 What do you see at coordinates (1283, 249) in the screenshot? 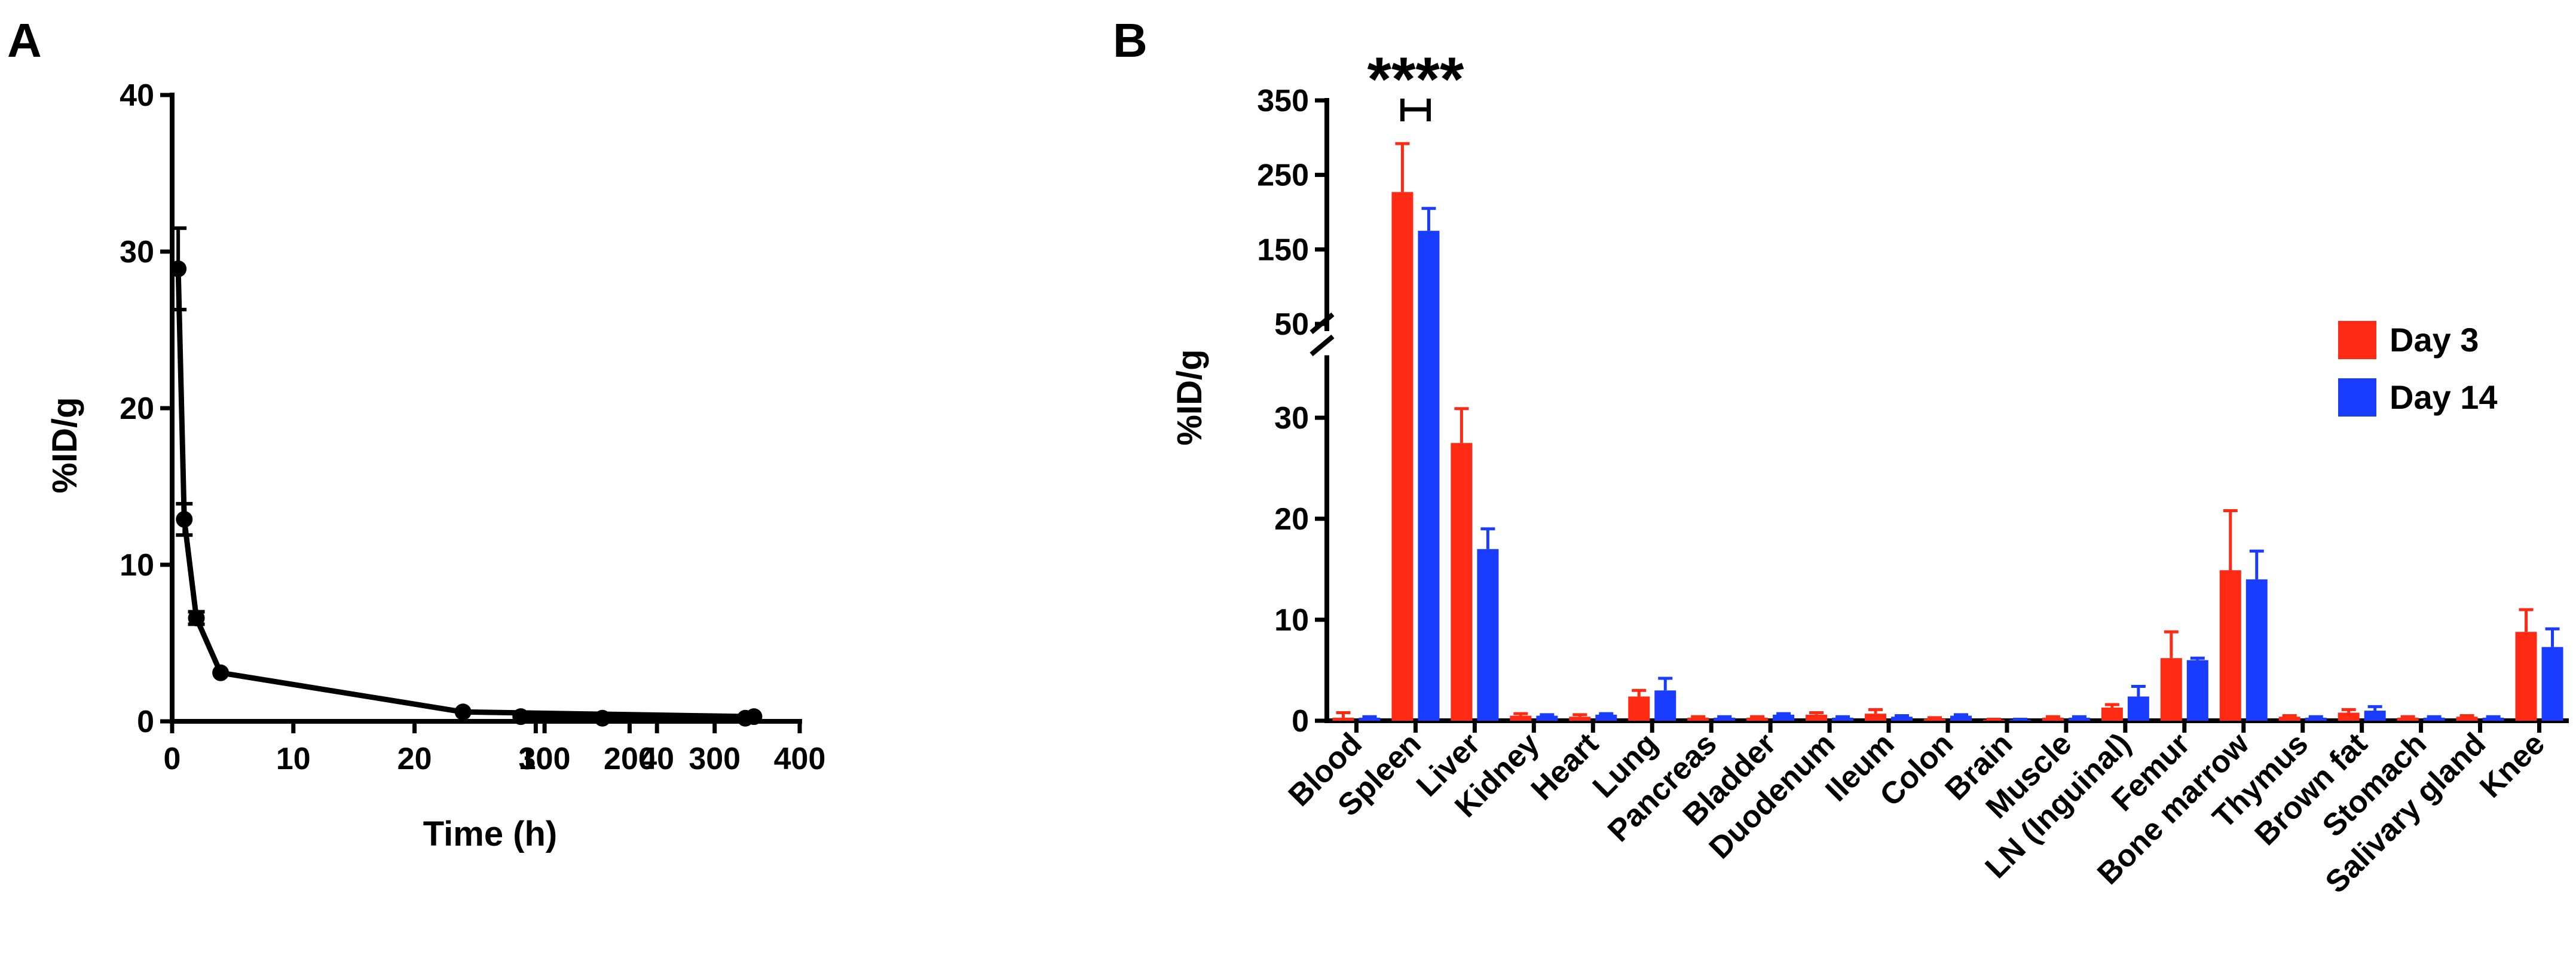
I see `b-ytick-label: 150` at bounding box center [1283, 249].